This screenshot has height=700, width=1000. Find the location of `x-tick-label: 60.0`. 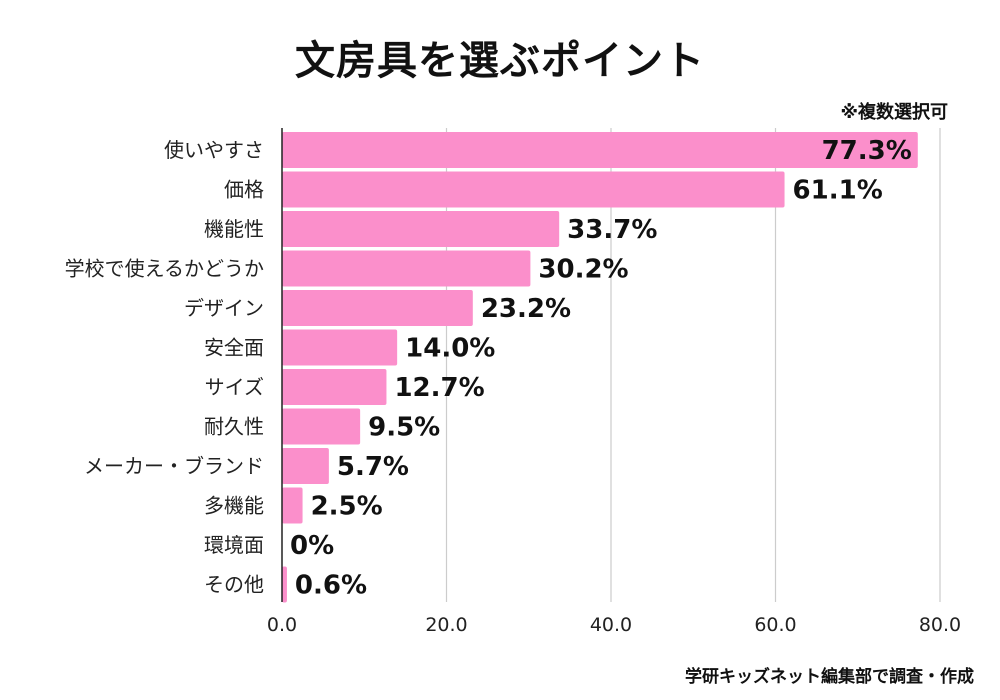

x-tick-label: 60.0 is located at coordinates (775, 625).